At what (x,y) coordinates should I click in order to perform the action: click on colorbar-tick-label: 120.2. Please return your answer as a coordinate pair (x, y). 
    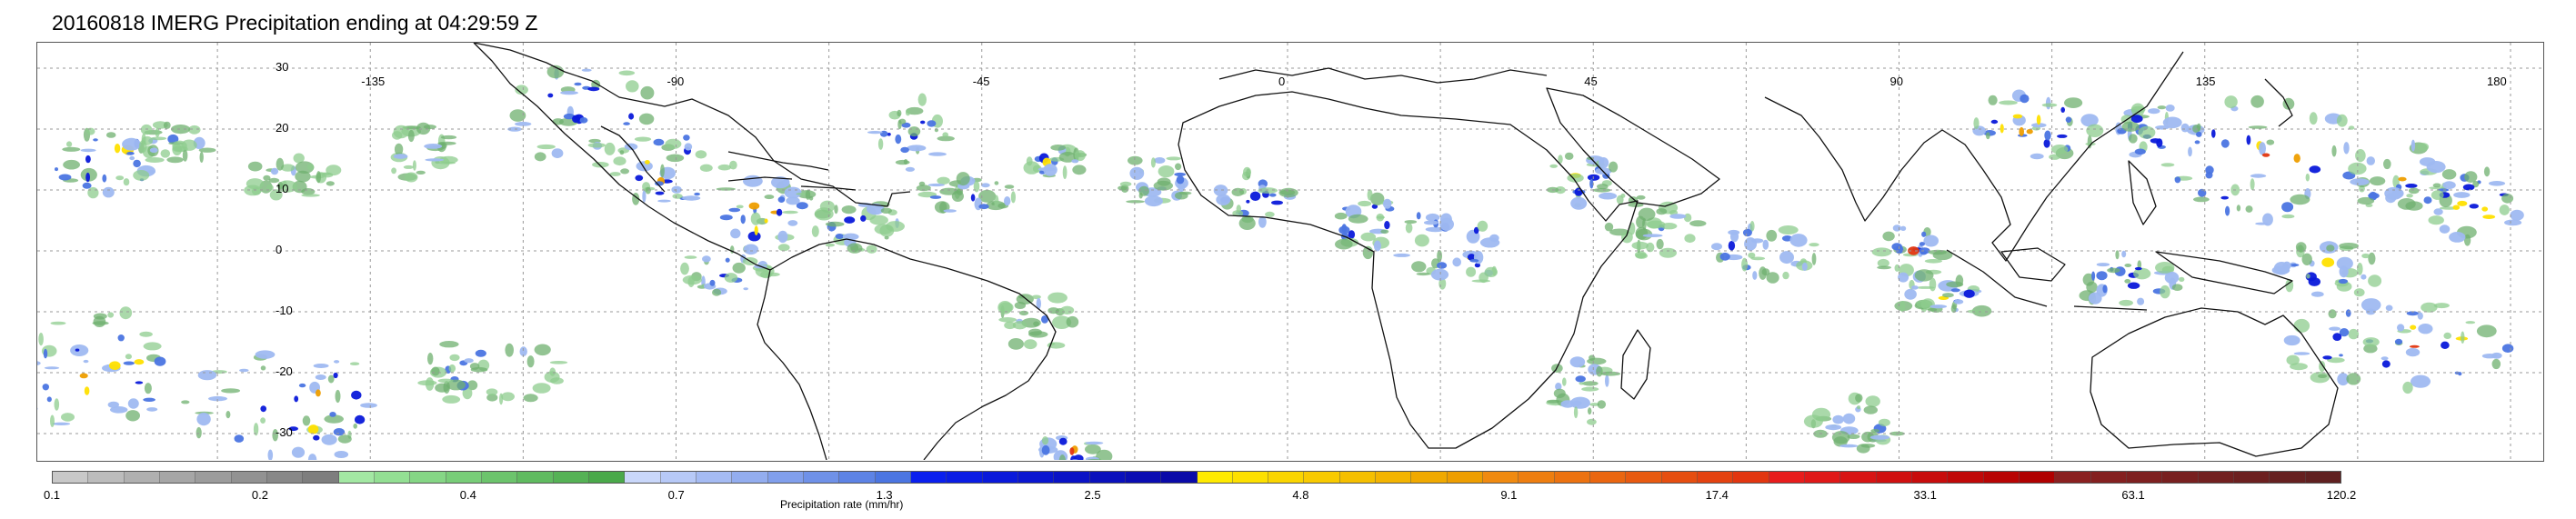
    Looking at the image, I should click on (2341, 495).